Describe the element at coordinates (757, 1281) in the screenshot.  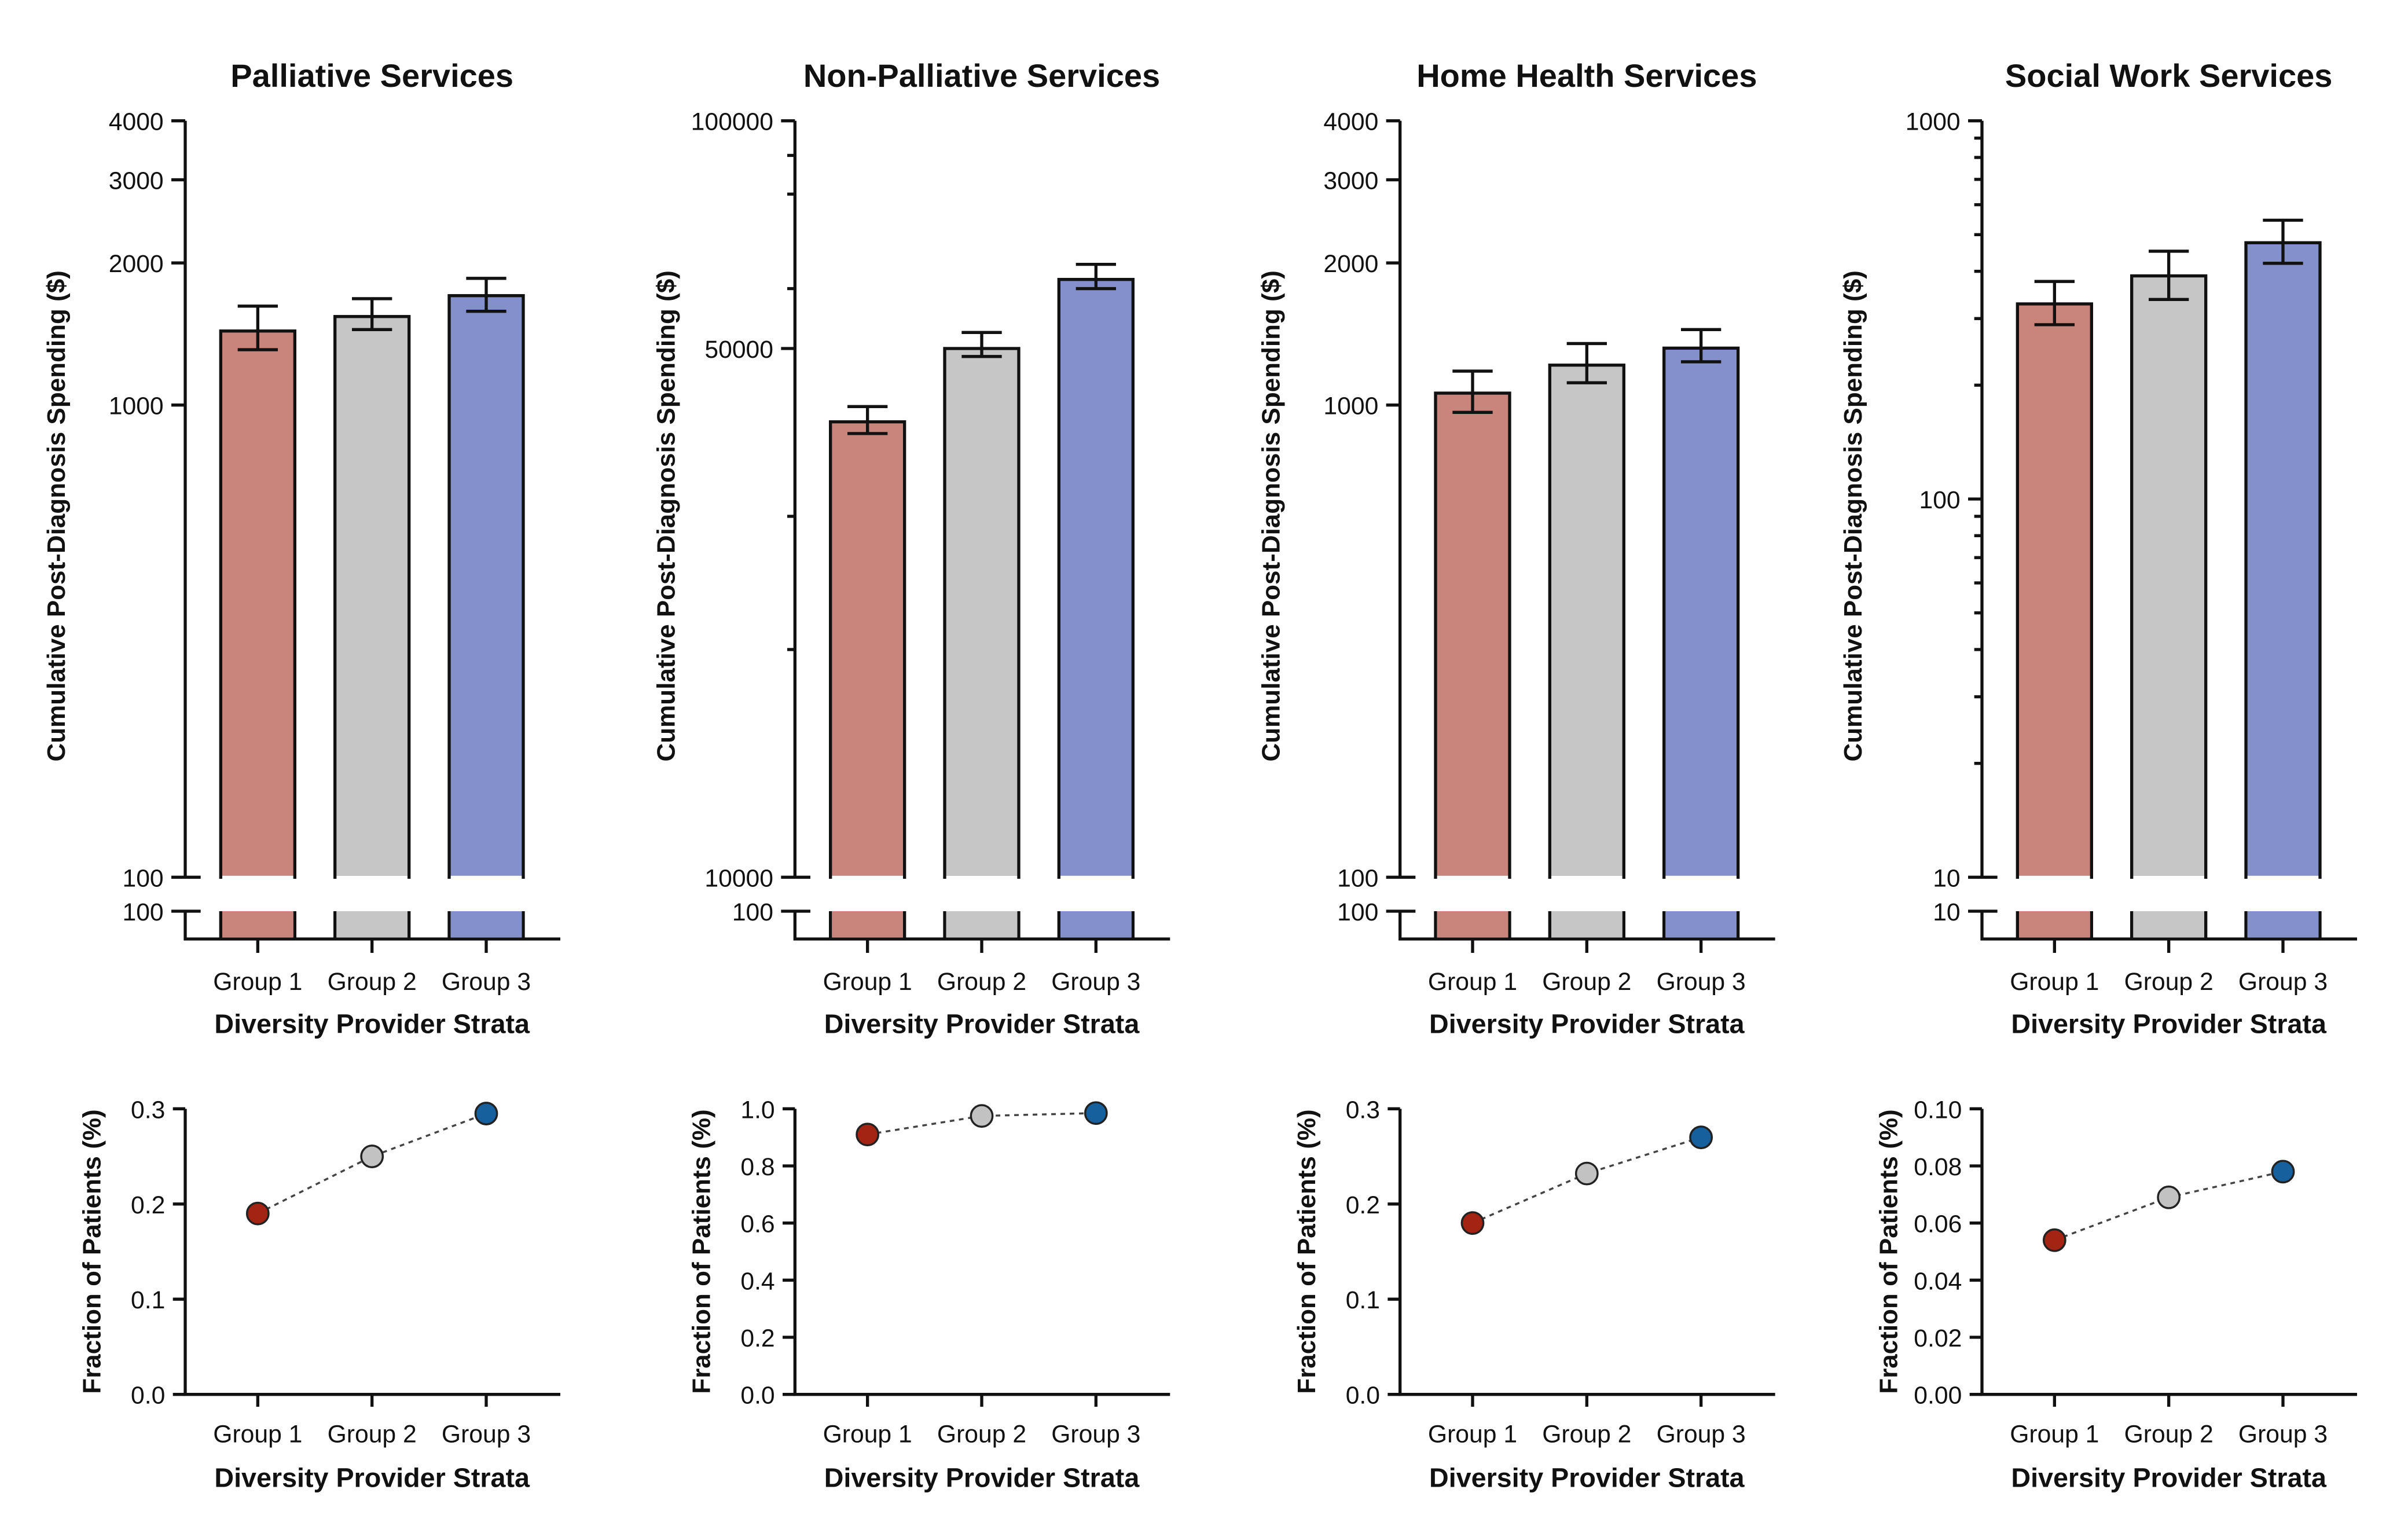
I see `y-tick-label: 0.4` at that location.